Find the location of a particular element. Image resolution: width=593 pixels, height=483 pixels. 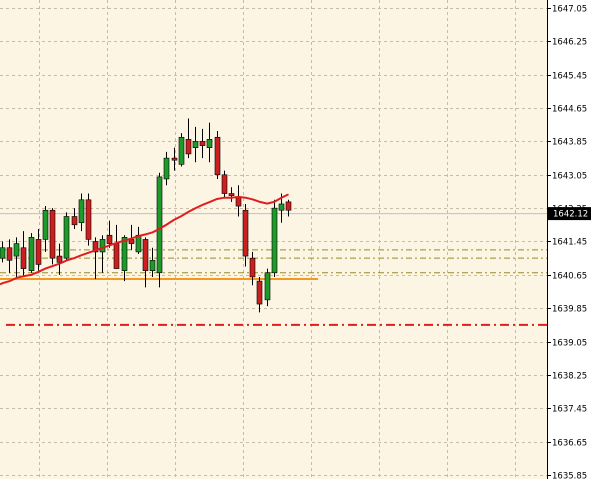

axis-tick-label: 1637.45 is located at coordinates (569, 410).